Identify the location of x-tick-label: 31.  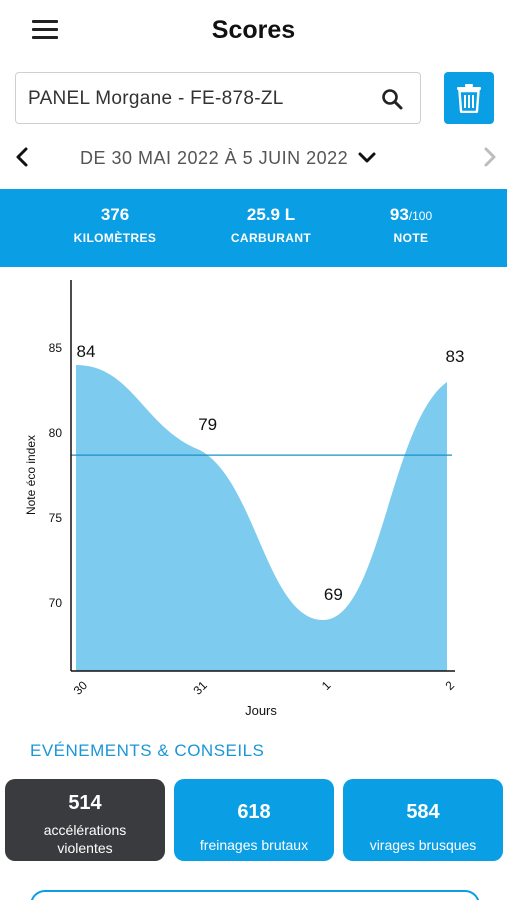
(200, 688).